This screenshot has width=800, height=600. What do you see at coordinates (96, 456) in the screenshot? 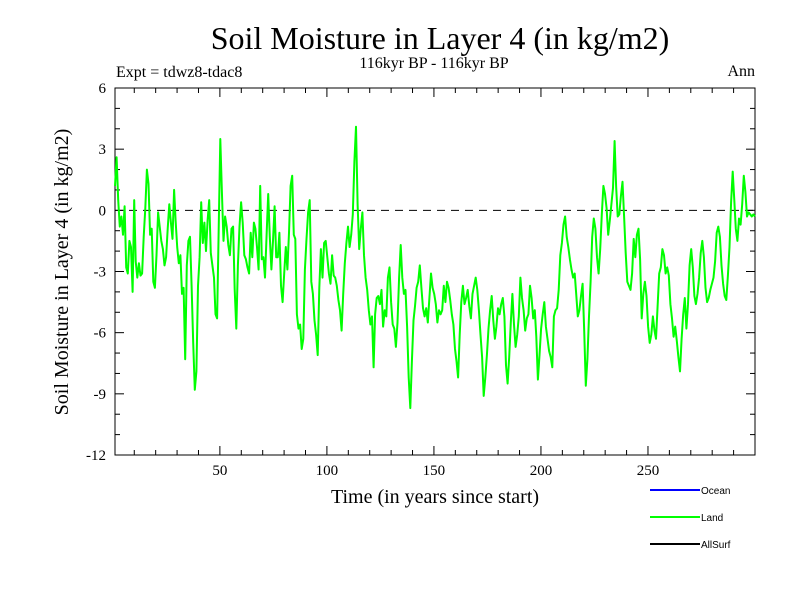
I see `y-tick-label: -12` at bounding box center [96, 456].